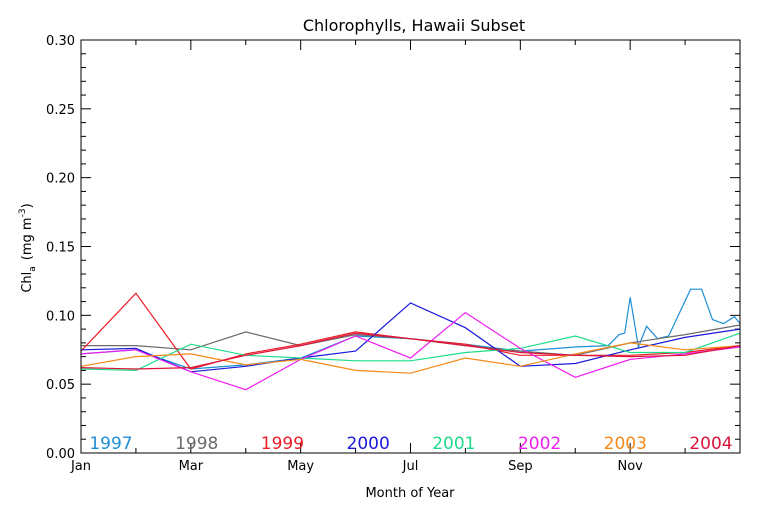 This screenshot has width=768, height=512. I want to click on legend-item-1997: 1997, so click(110, 444).